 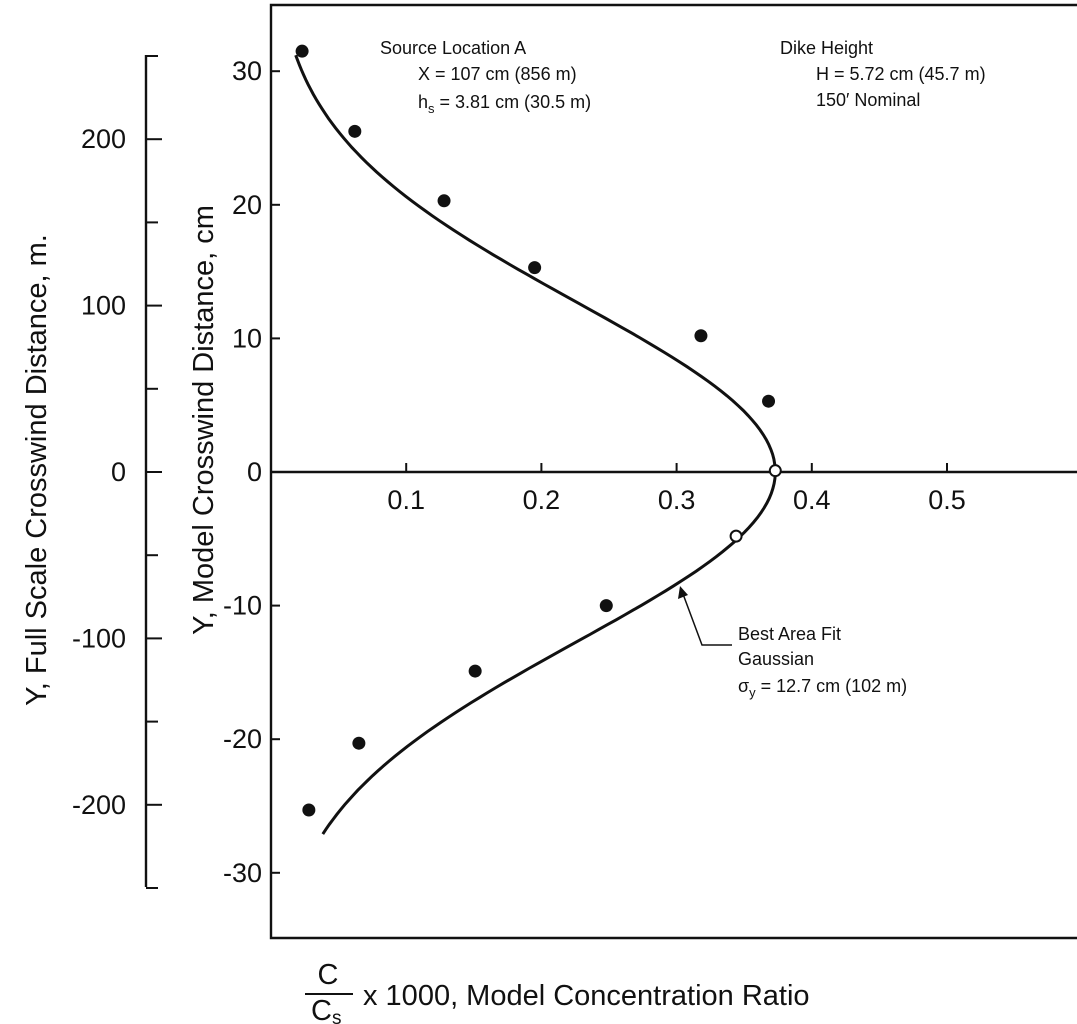 What do you see at coordinates (247, 205) in the screenshot?
I see `y-tick-label: 20` at bounding box center [247, 205].